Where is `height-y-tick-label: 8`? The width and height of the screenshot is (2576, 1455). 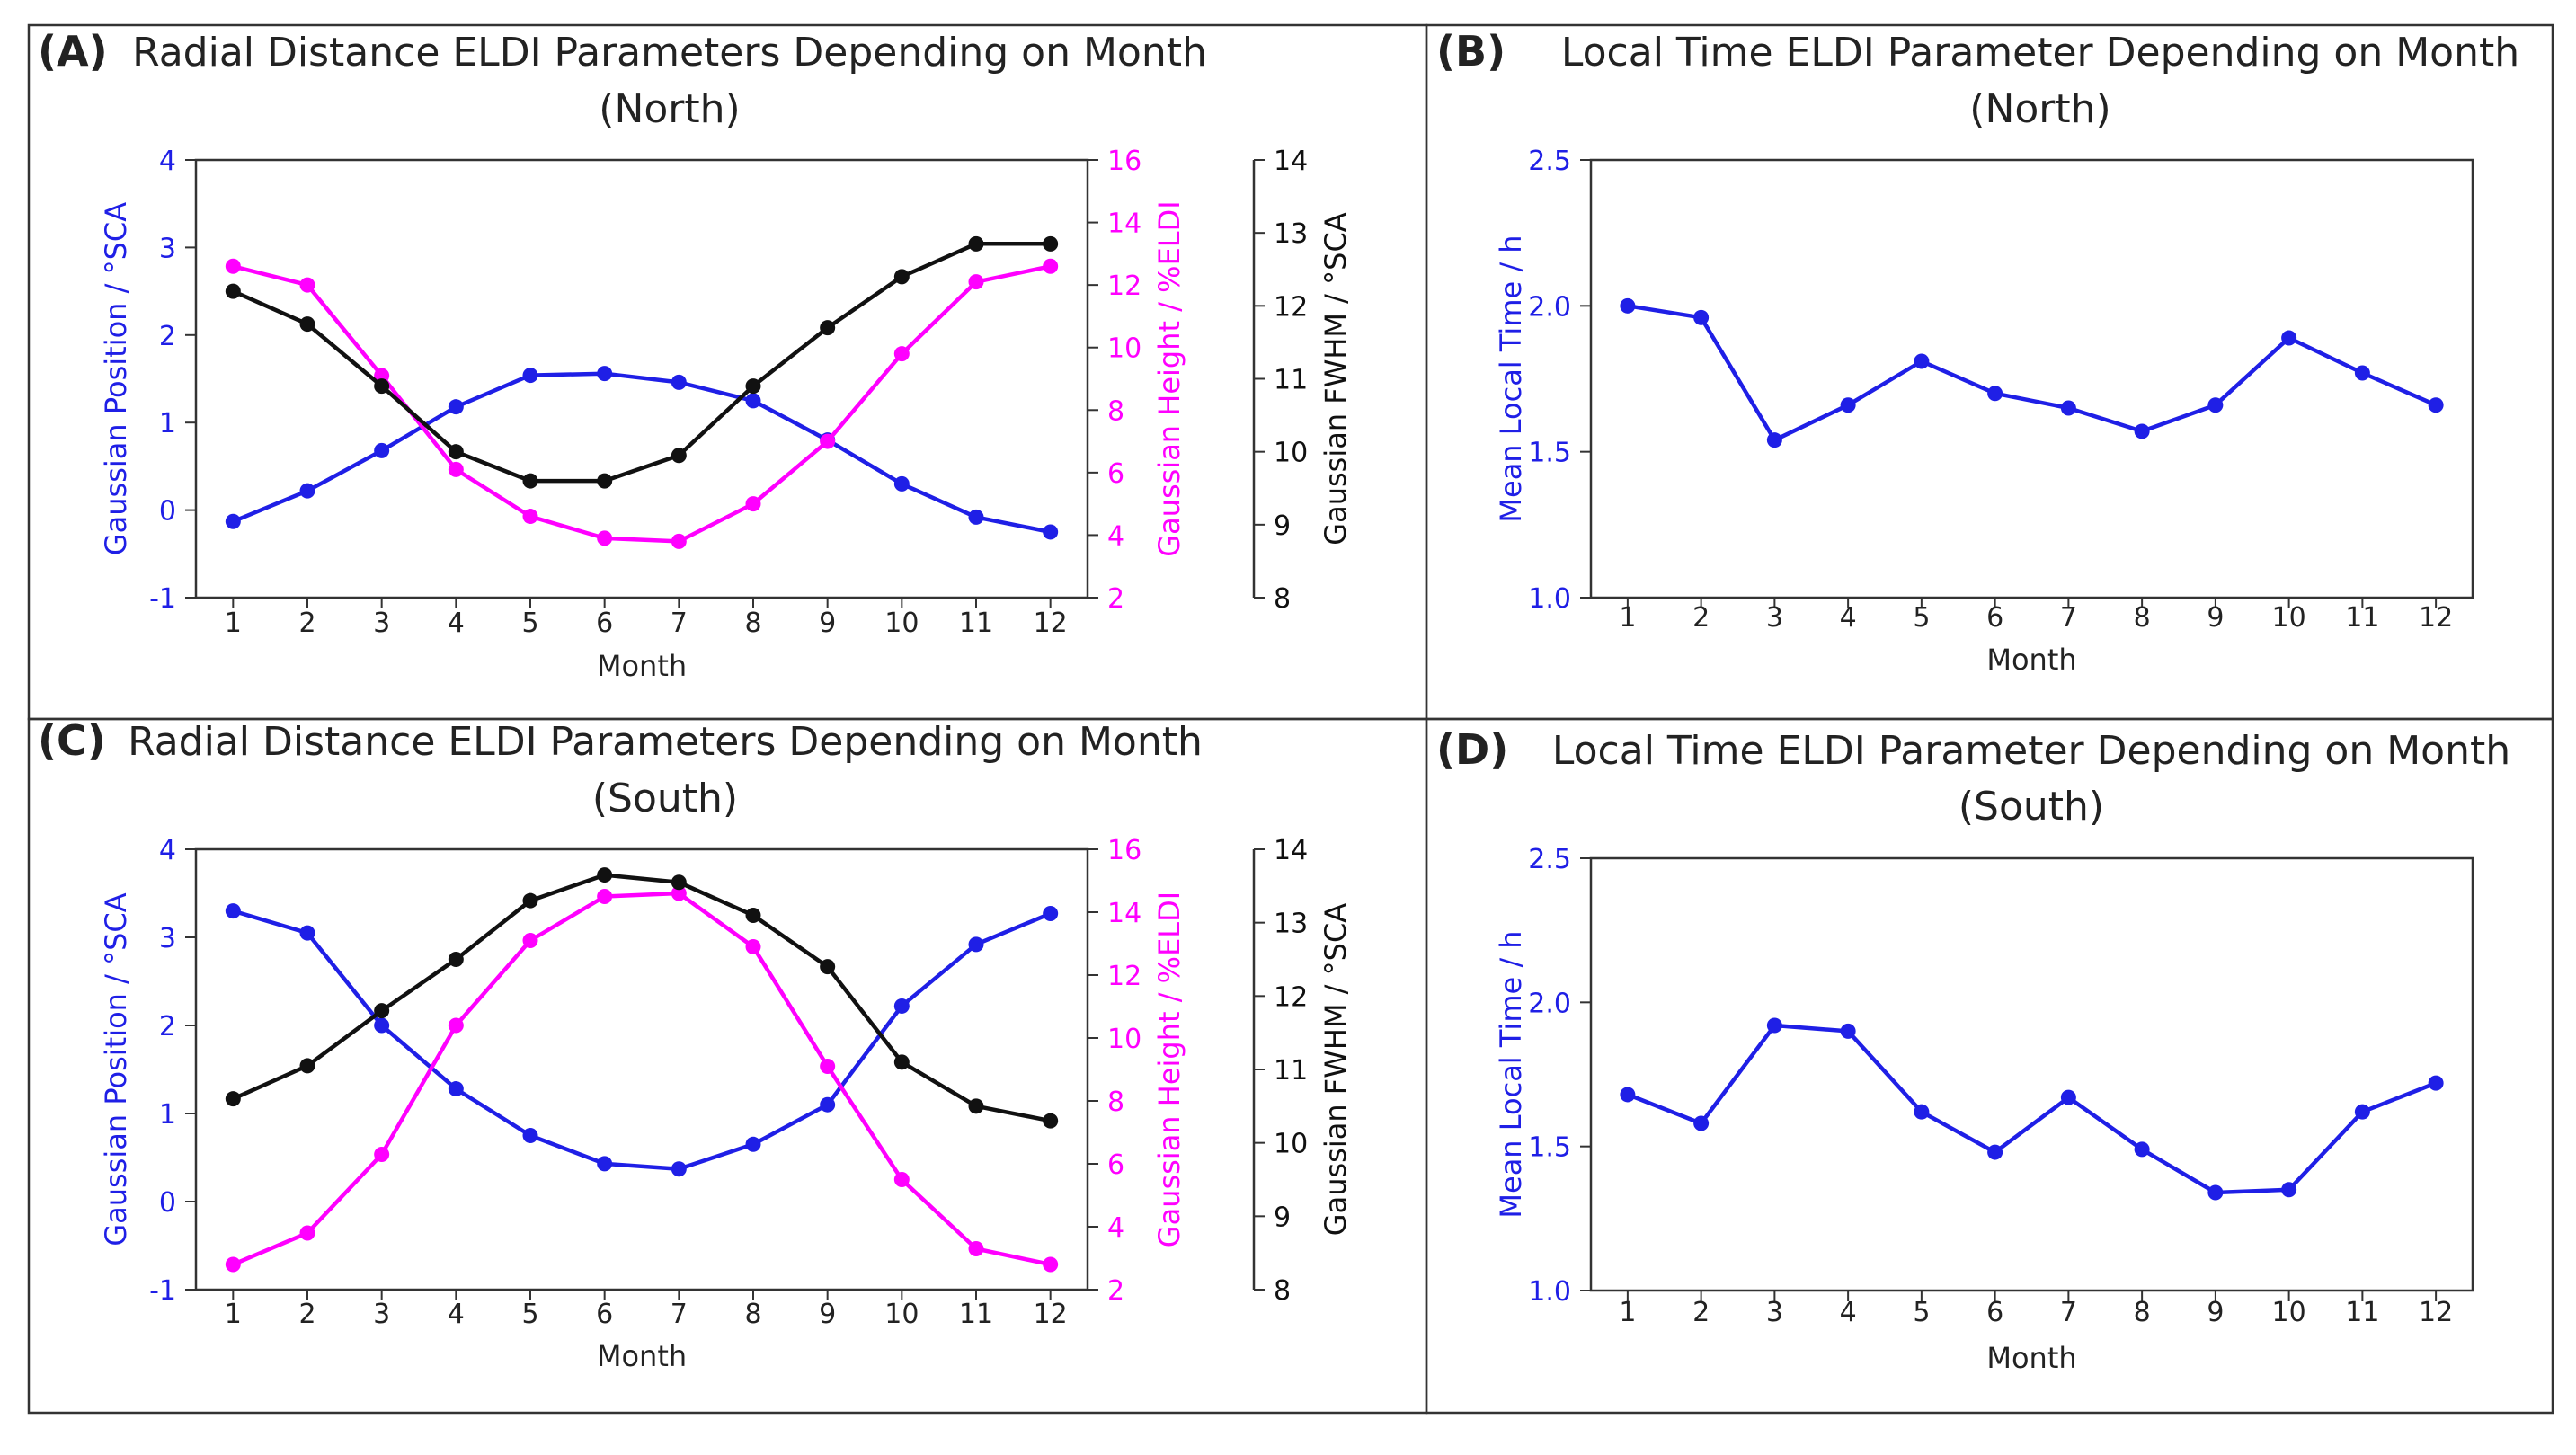 height-y-tick-label: 8 is located at coordinates (1115, 1103).